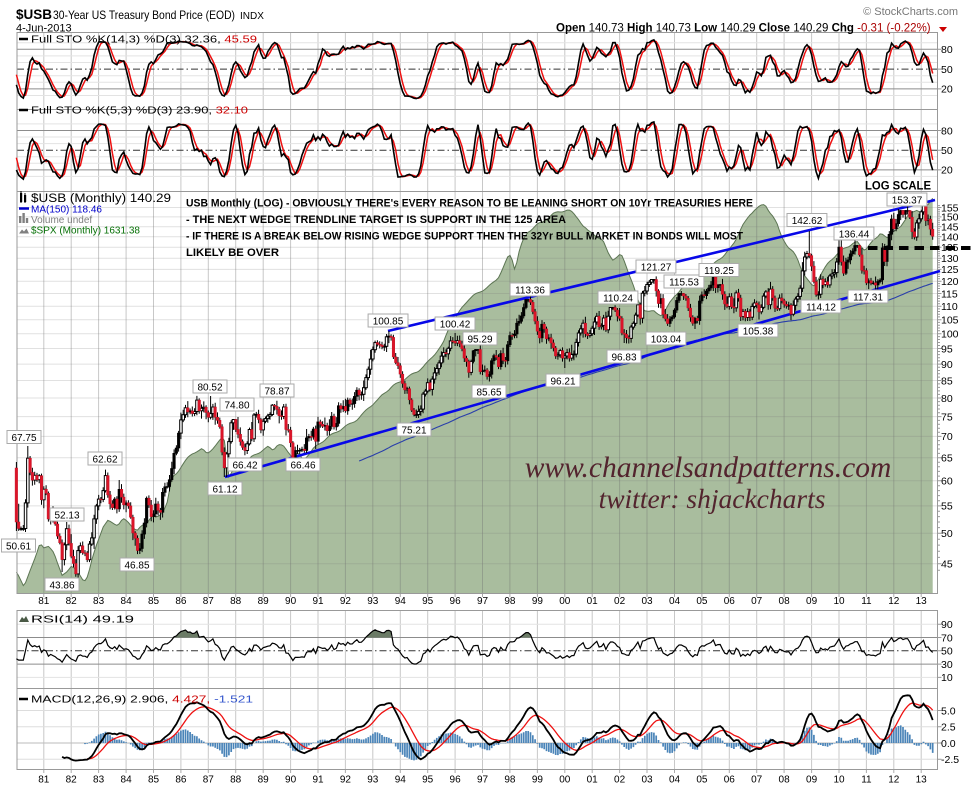 The width and height of the screenshot is (975, 793). Describe the element at coordinates (34, 14) in the screenshot. I see `svg-text: $USB` at that location.